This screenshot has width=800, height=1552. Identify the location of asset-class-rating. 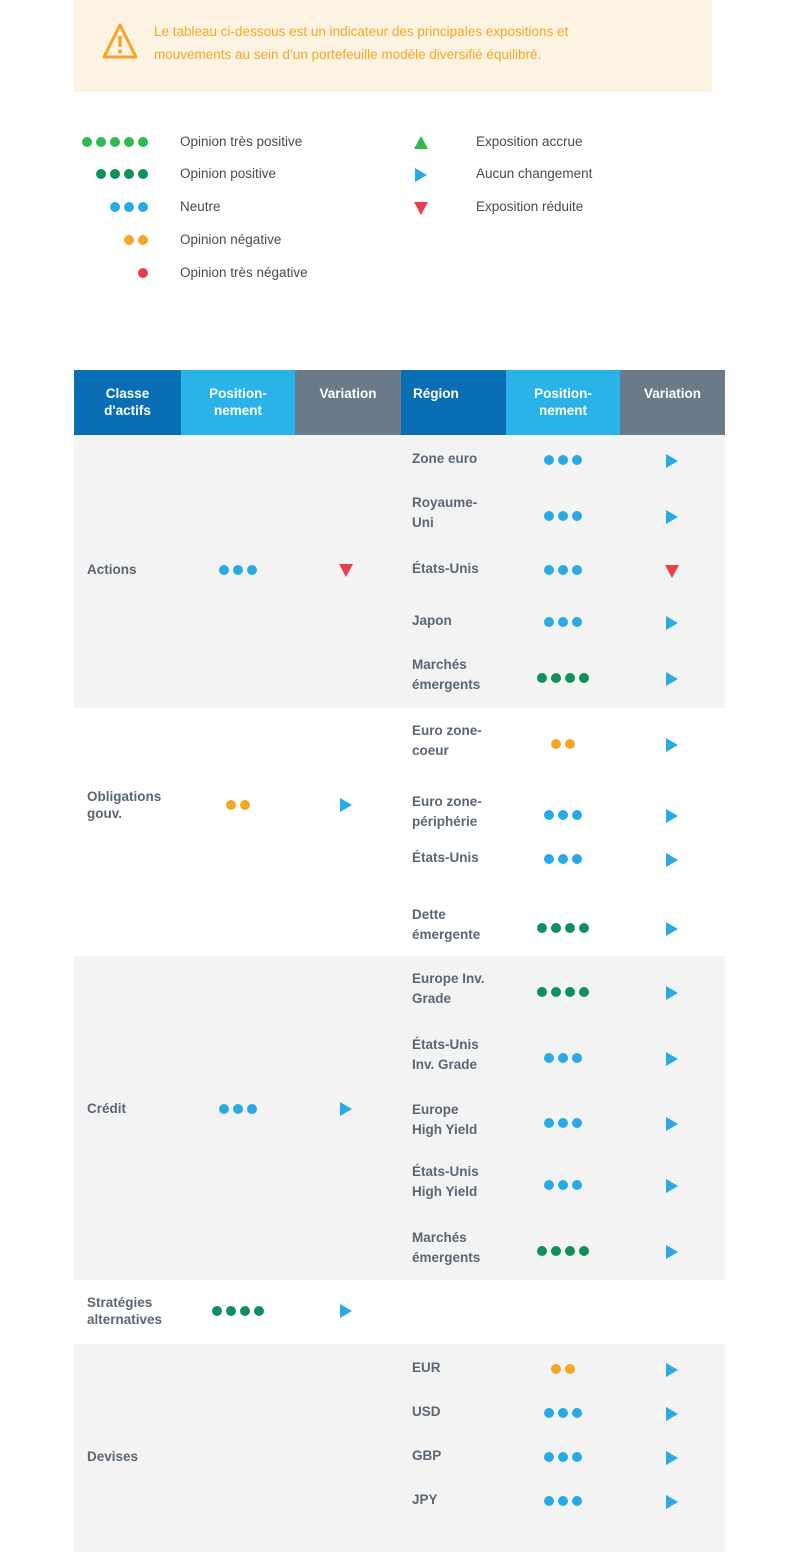
(240, 569).